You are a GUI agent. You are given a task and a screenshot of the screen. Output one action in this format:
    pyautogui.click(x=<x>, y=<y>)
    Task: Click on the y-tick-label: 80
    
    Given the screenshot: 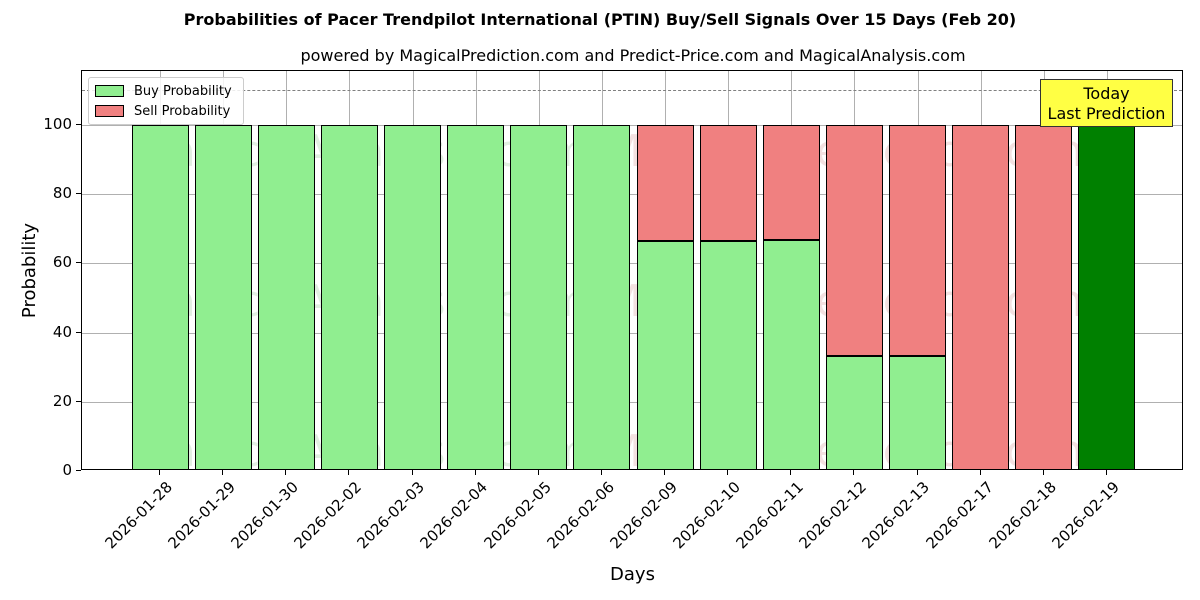 What is the action you would take?
    pyautogui.click(x=62, y=193)
    